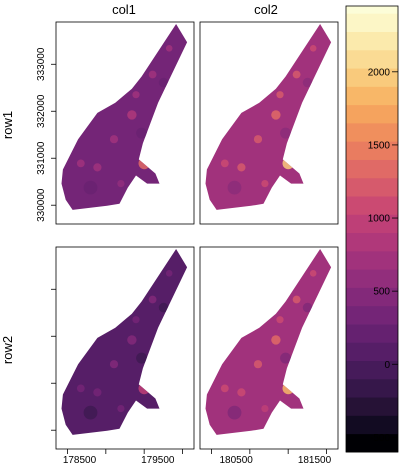 This screenshot has height=467, width=400. Describe the element at coordinates (380, 438) in the screenshot. I see `colorbar-tick-label: -500` at that location.